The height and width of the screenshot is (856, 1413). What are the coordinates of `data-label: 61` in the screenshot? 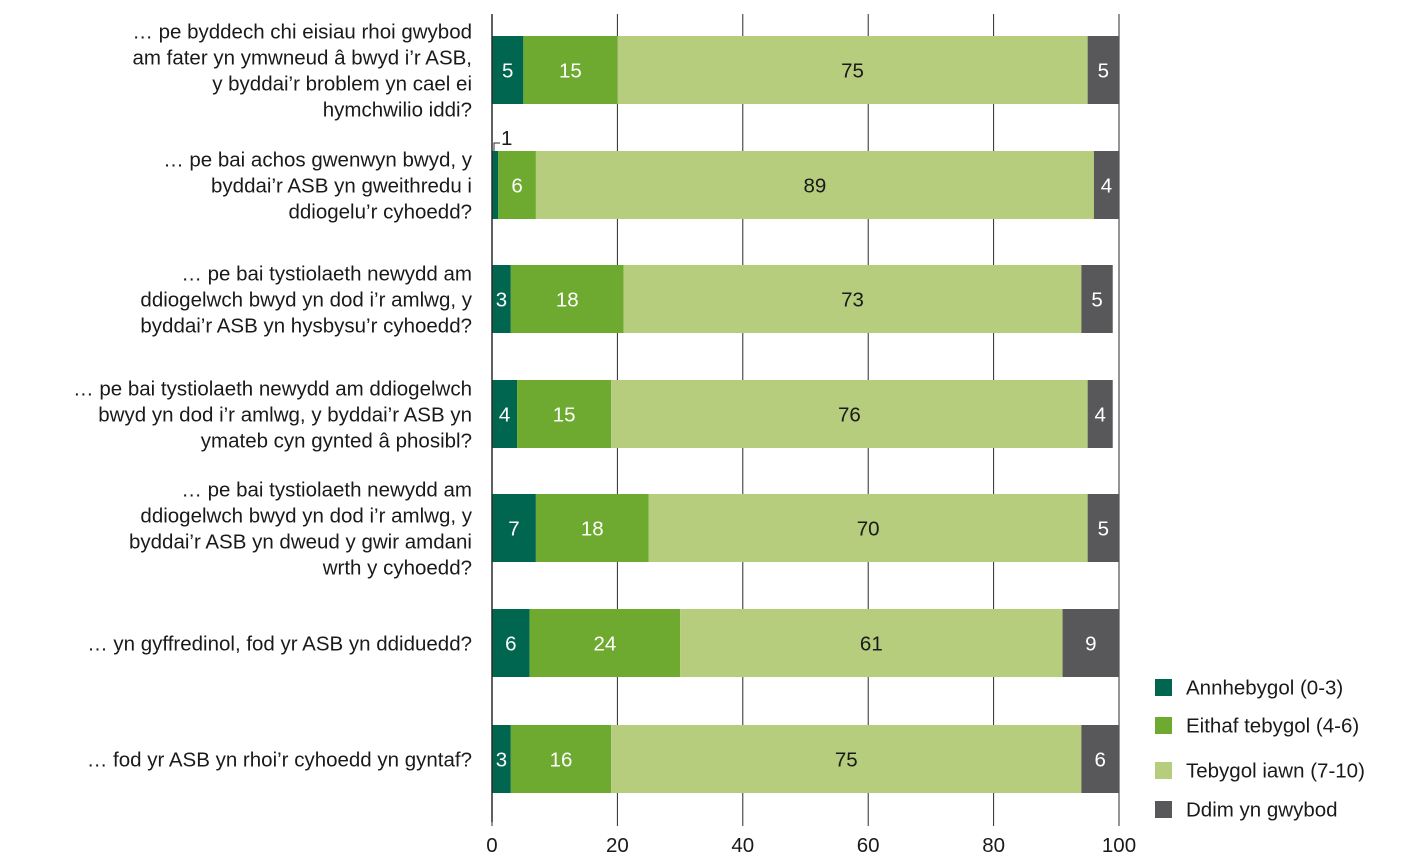 It's located at (871, 644).